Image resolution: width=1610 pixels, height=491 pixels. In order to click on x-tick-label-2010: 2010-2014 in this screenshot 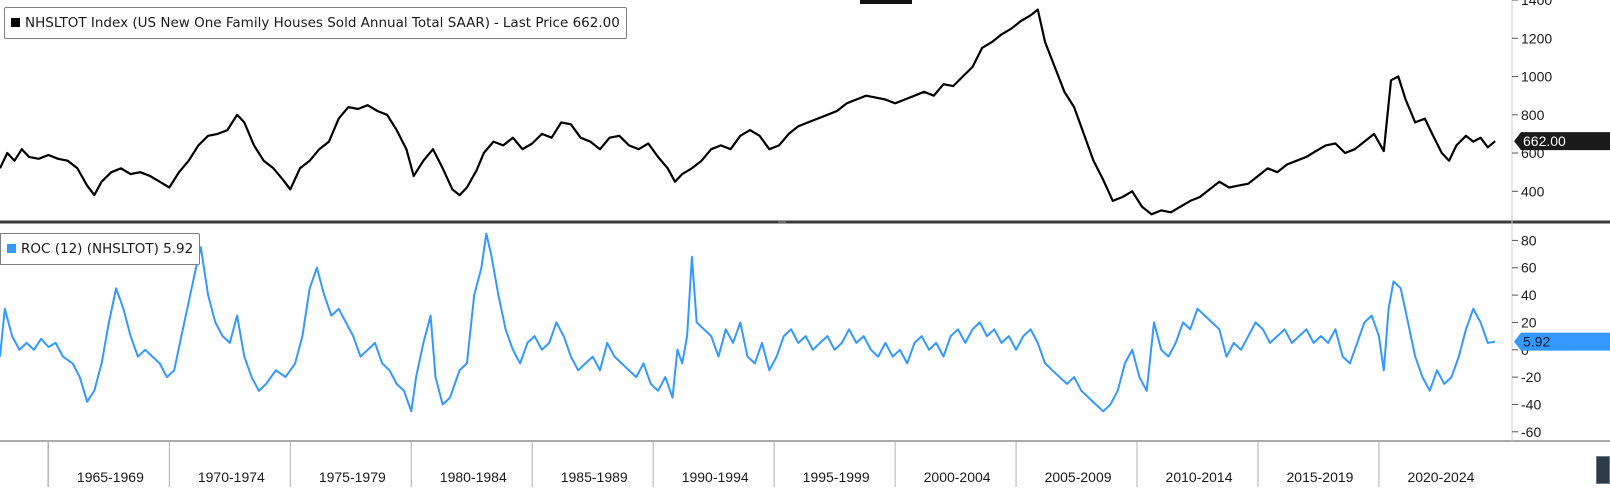, I will do `click(1199, 477)`.